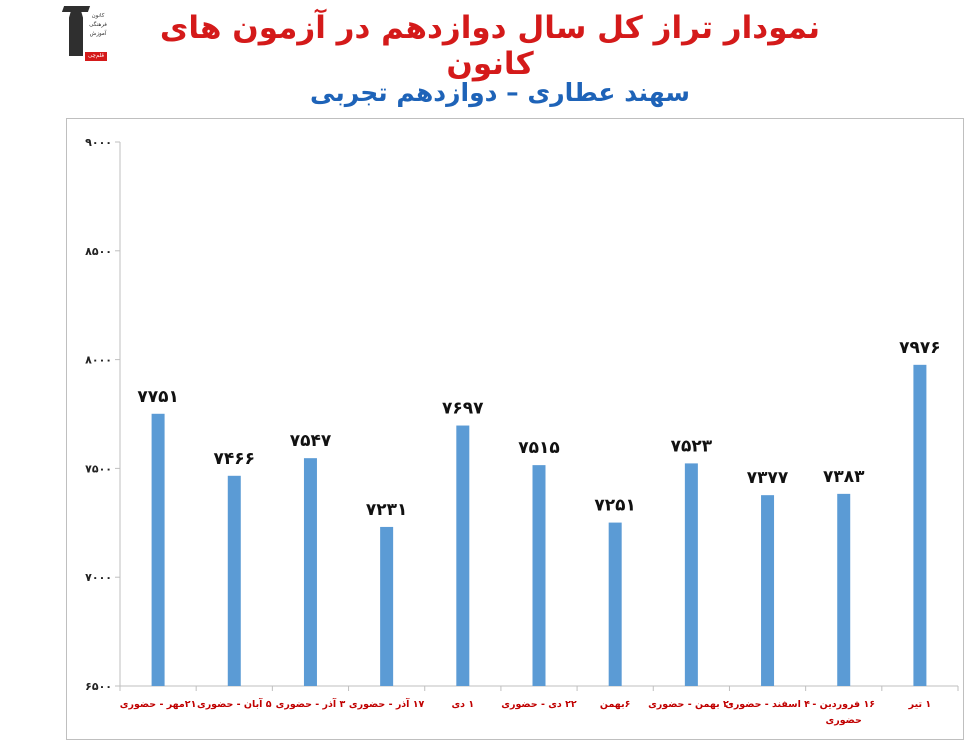 The height and width of the screenshot is (751, 977). I want to click on y-tick-label: ۷۰۰۰, so click(98, 577).